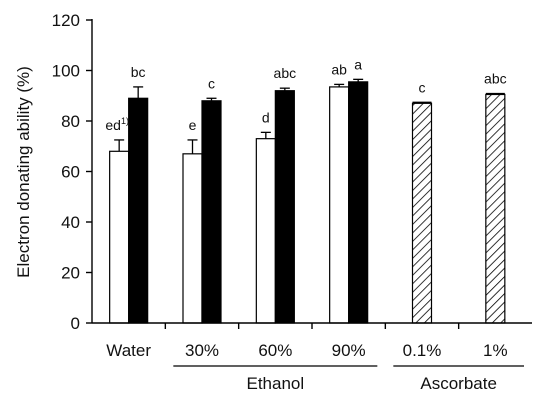  I want to click on y-tick-label: 0, so click(75, 323).